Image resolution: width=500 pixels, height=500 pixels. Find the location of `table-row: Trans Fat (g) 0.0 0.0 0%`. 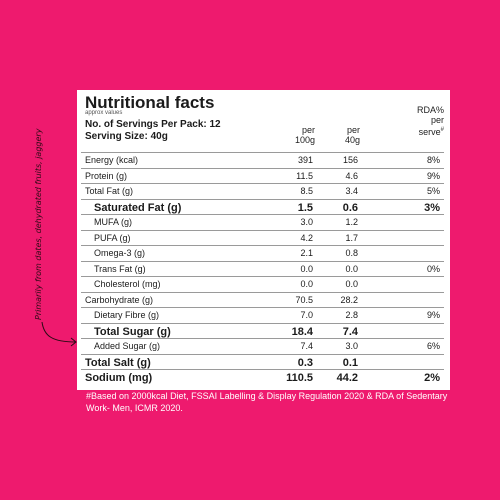

table-row: Trans Fat (g) 0.0 0.0 0% is located at coordinates (262, 268).